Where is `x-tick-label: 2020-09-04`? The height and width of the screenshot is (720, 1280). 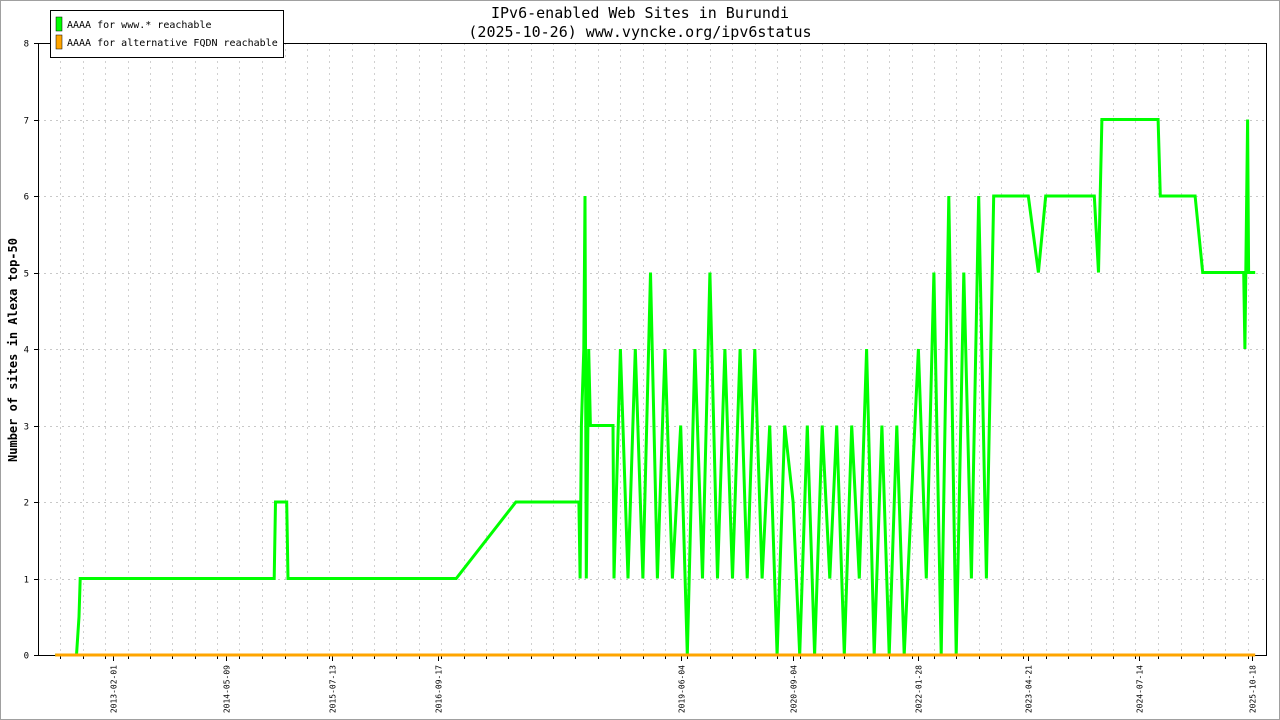
x-tick-label: 2020-09-04 is located at coordinates (794, 689).